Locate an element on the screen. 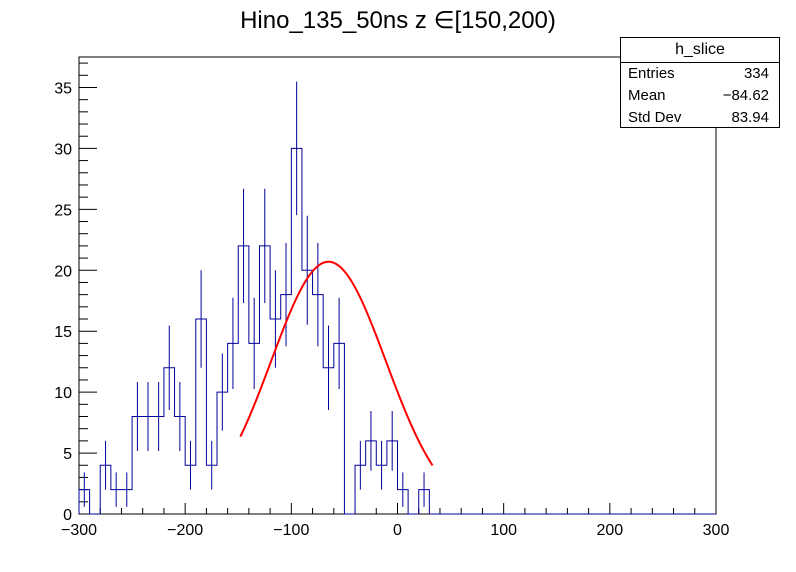  stats-row-std-dev: Std Dev 83.94 is located at coordinates (700, 118).